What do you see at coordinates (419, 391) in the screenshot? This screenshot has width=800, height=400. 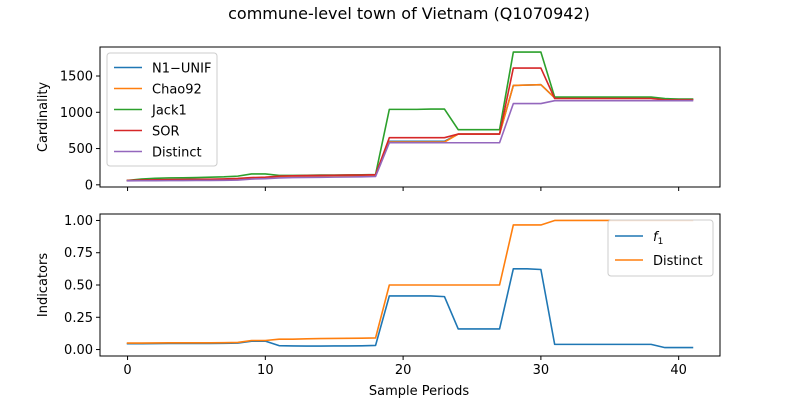 I see `x-axis-label: Sample Periods` at bounding box center [419, 391].